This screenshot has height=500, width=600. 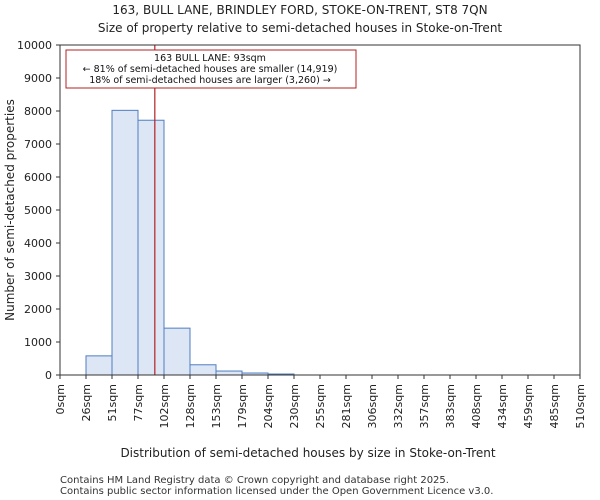 I want to click on x-tick-label-230sqm: 230sqm, so click(x=294, y=406).